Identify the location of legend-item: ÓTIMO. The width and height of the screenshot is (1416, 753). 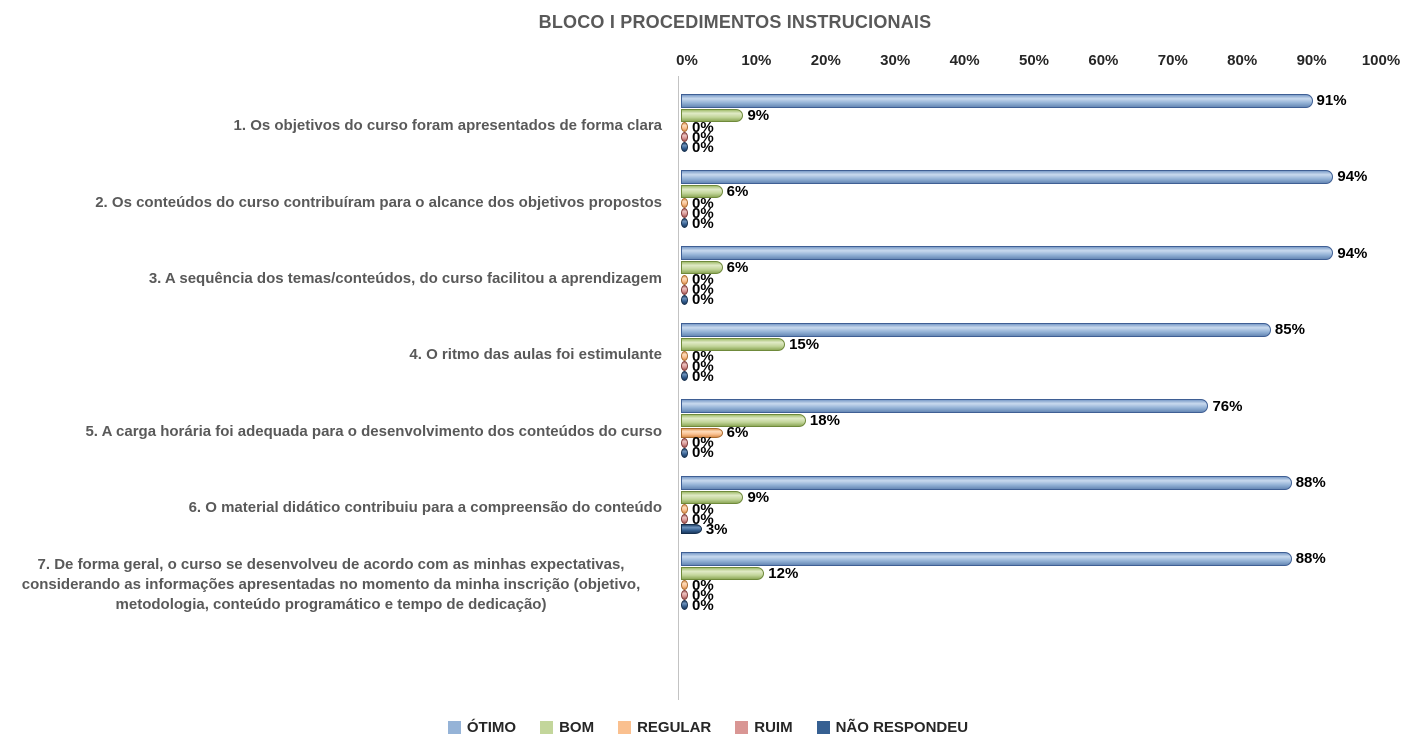
(482, 727).